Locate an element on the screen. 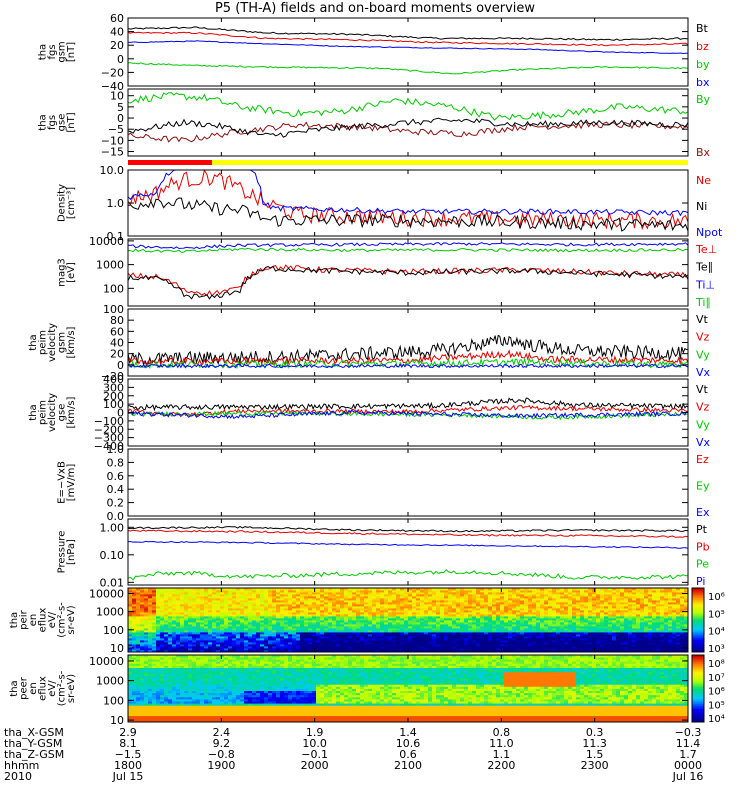  colorbar-cell is located at coordinates (698, 595).